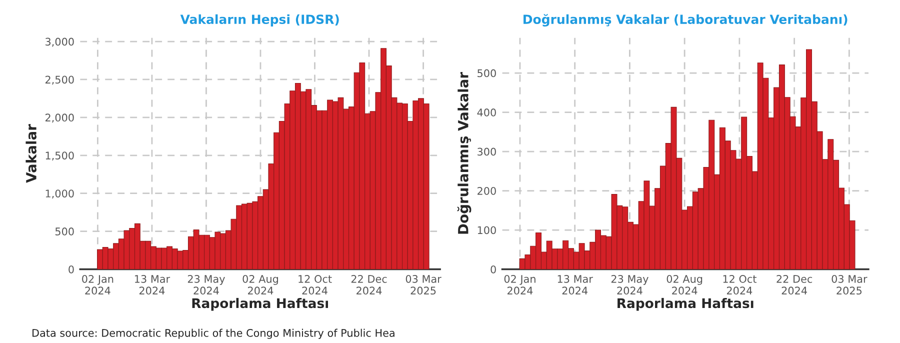 The height and width of the screenshot is (343, 900). Describe the element at coordinates (31, 153) in the screenshot. I see `y-axis-title: Vakalar` at that location.